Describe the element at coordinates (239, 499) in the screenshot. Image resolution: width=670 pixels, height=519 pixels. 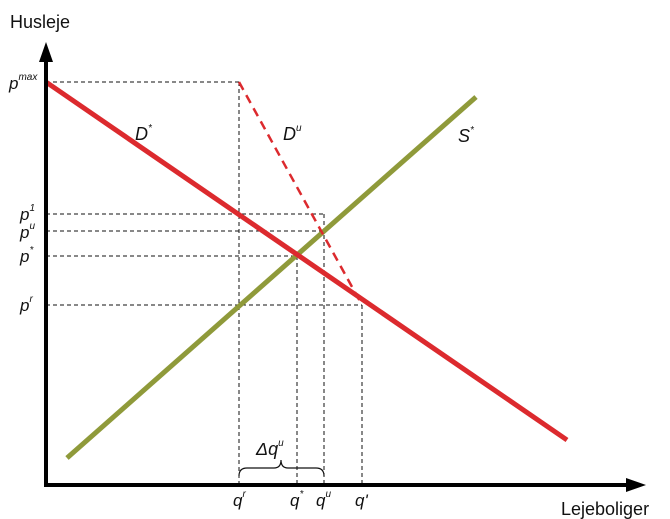
I see `qr-label: qr` at that location.